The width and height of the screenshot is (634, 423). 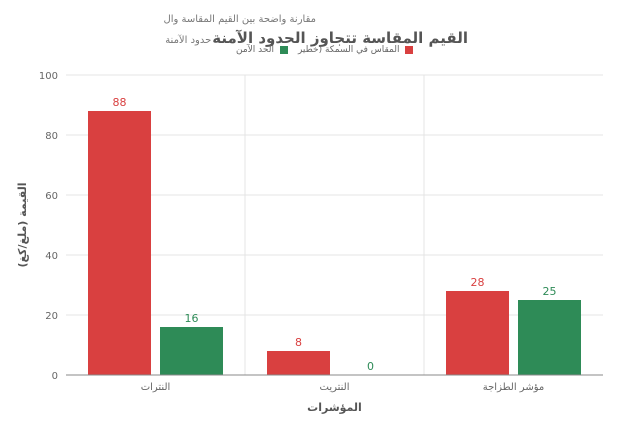 I want to click on legend-item-measured: المقاس في السمكة (خطير, so click(x=356, y=50).